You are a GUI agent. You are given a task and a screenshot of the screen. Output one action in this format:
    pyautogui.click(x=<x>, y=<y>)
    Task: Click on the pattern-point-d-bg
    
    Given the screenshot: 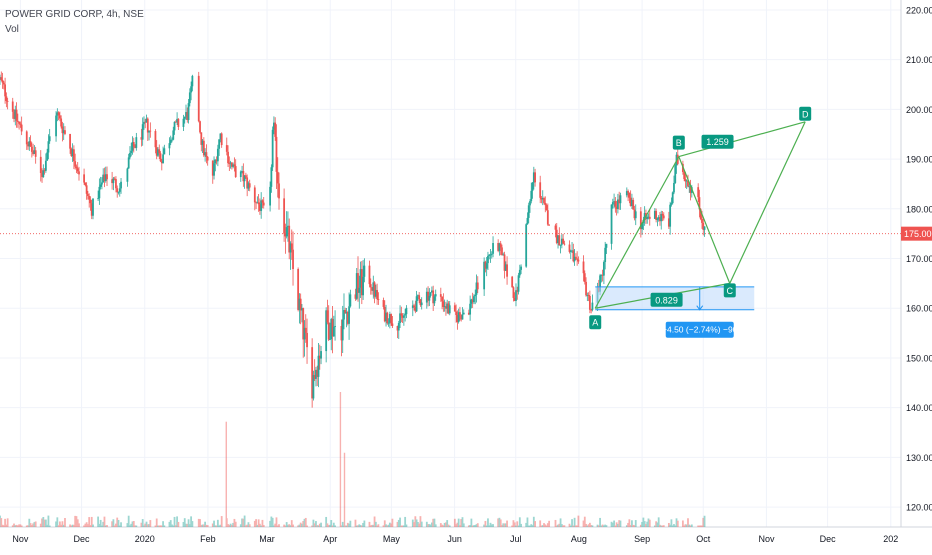 What is the action you would take?
    pyautogui.click(x=805, y=113)
    